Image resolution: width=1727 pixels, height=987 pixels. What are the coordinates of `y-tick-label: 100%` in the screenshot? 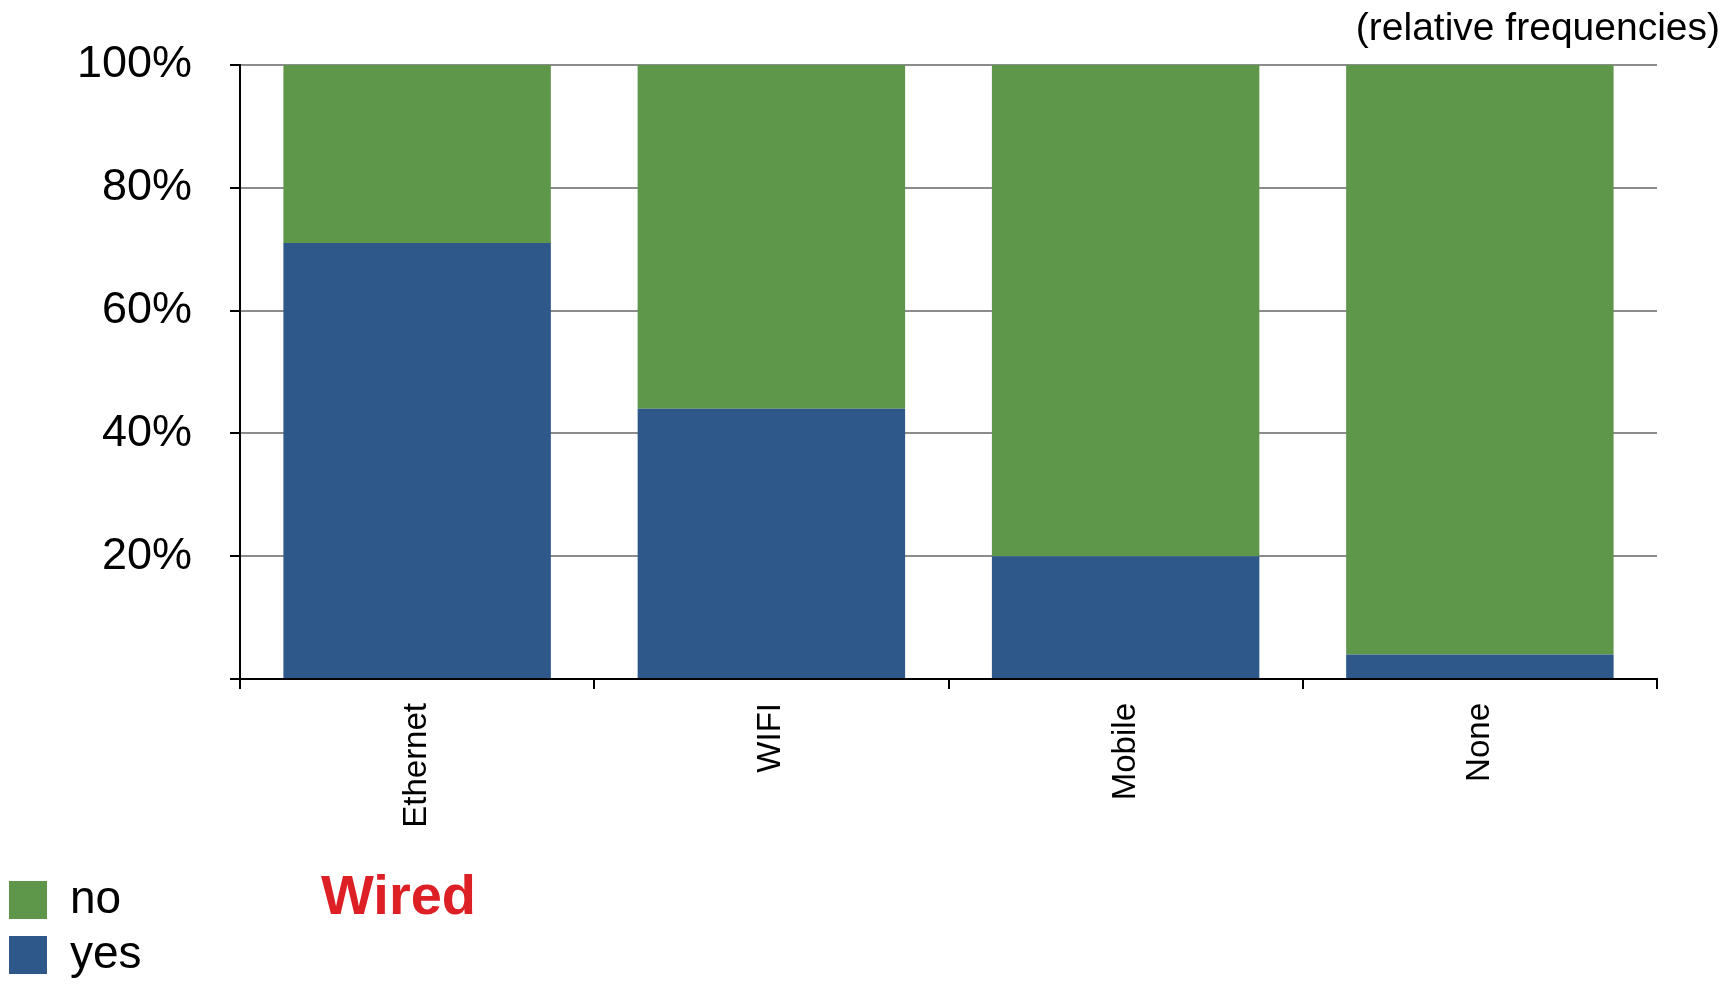 It's located at (134, 62).